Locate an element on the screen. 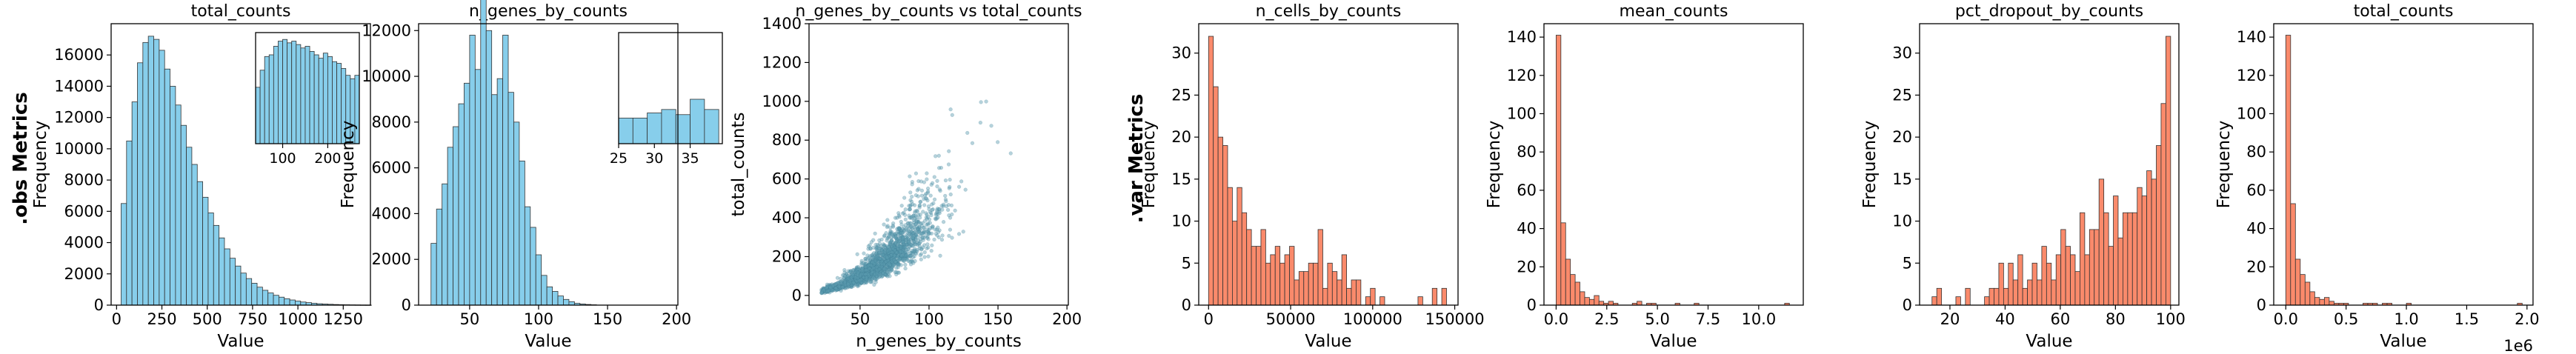  p6-x-tick-label: 60 is located at coordinates (2061, 319).